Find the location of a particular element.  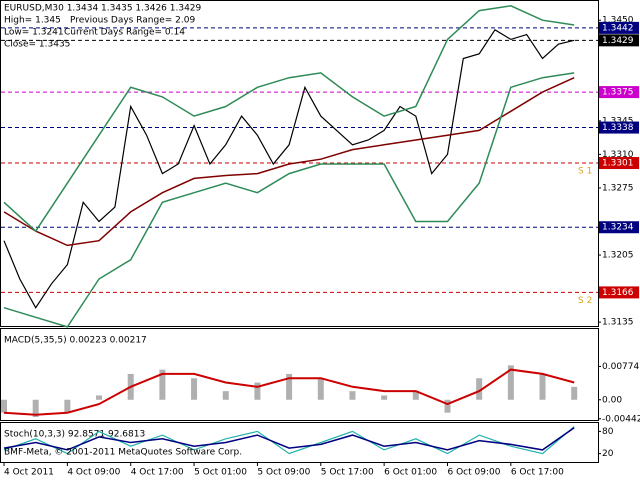

price-box-label: 1.3301 is located at coordinates (618, 164).